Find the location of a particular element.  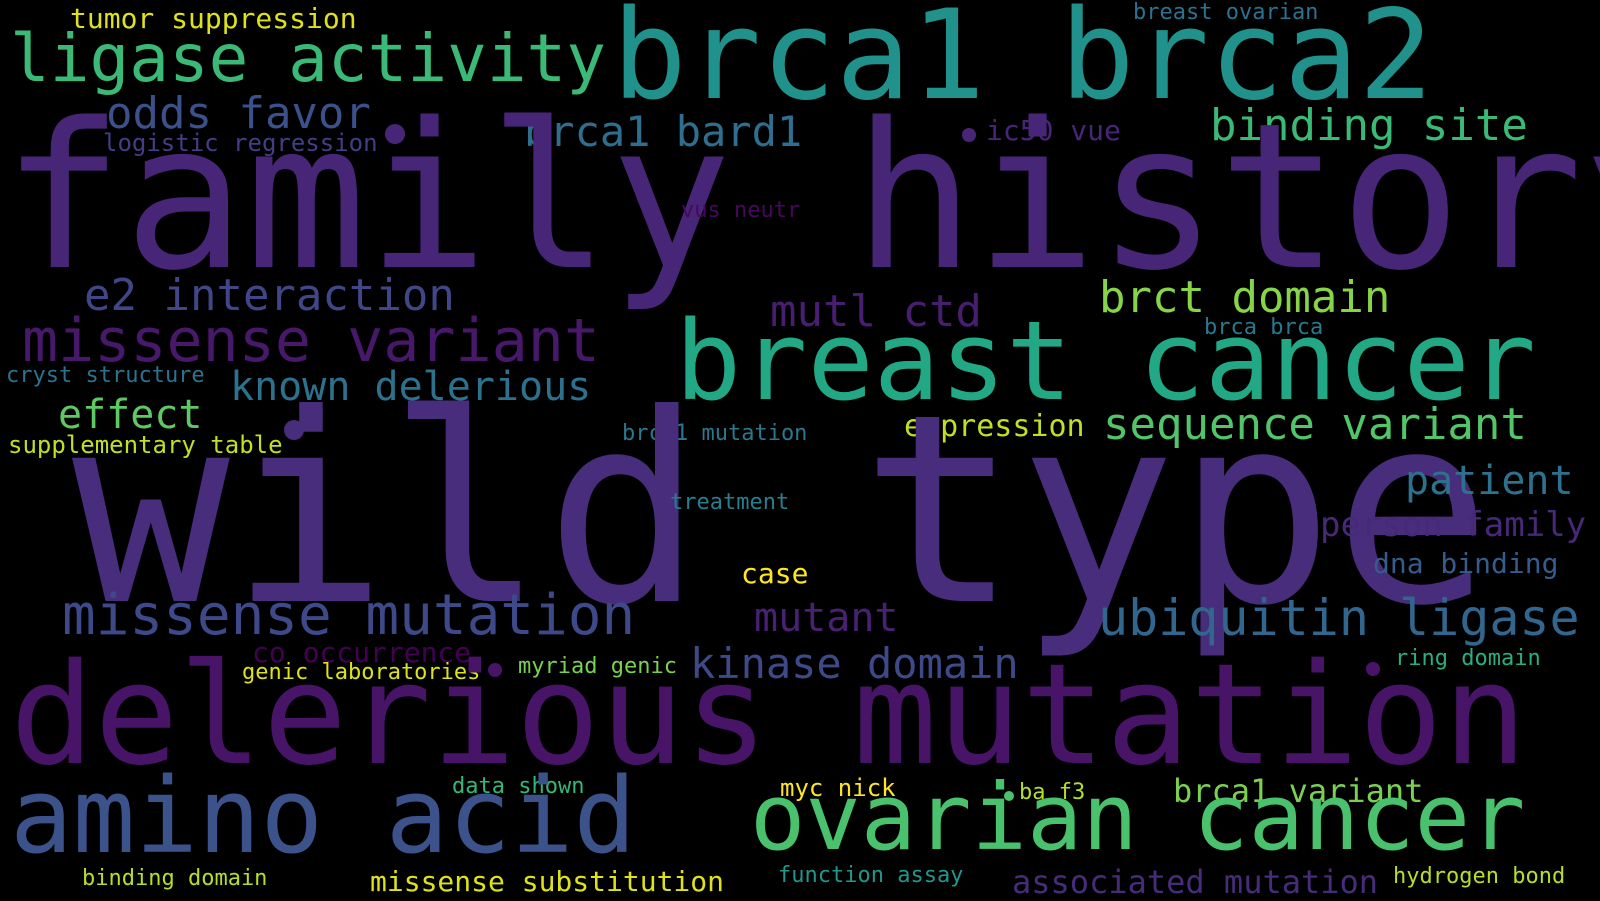

word: breast ovarian is located at coordinates (1226, 12).